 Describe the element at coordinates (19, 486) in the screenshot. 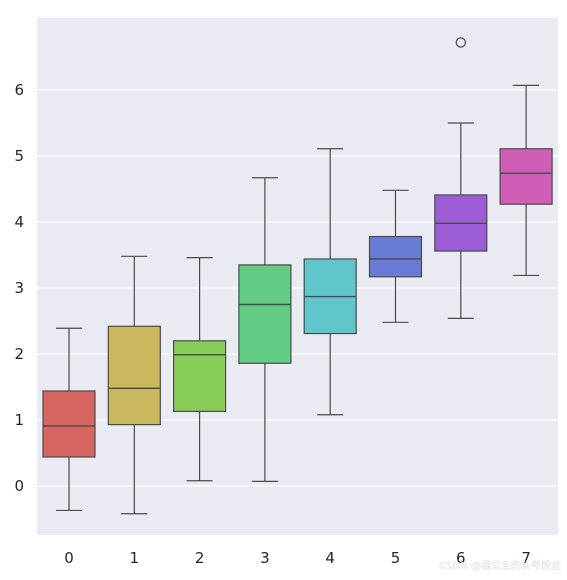

I see `y-tick-label: 0` at that location.